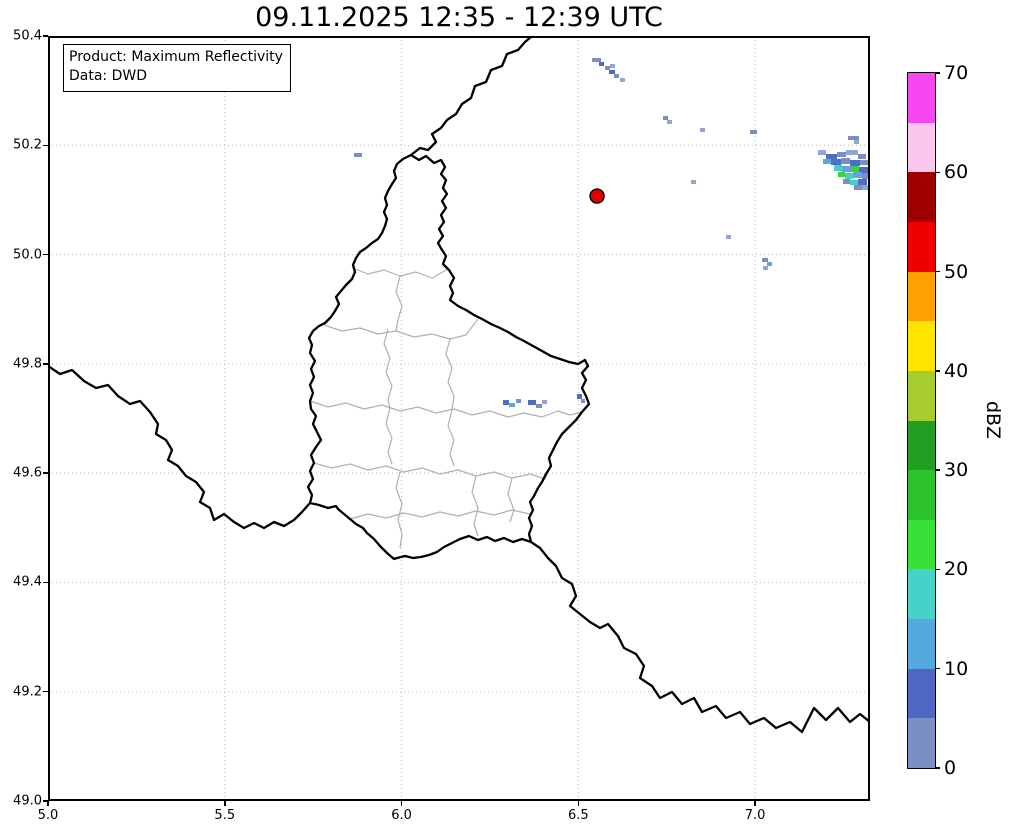  I want to click on y-tick-label: 50.2, so click(27, 145).